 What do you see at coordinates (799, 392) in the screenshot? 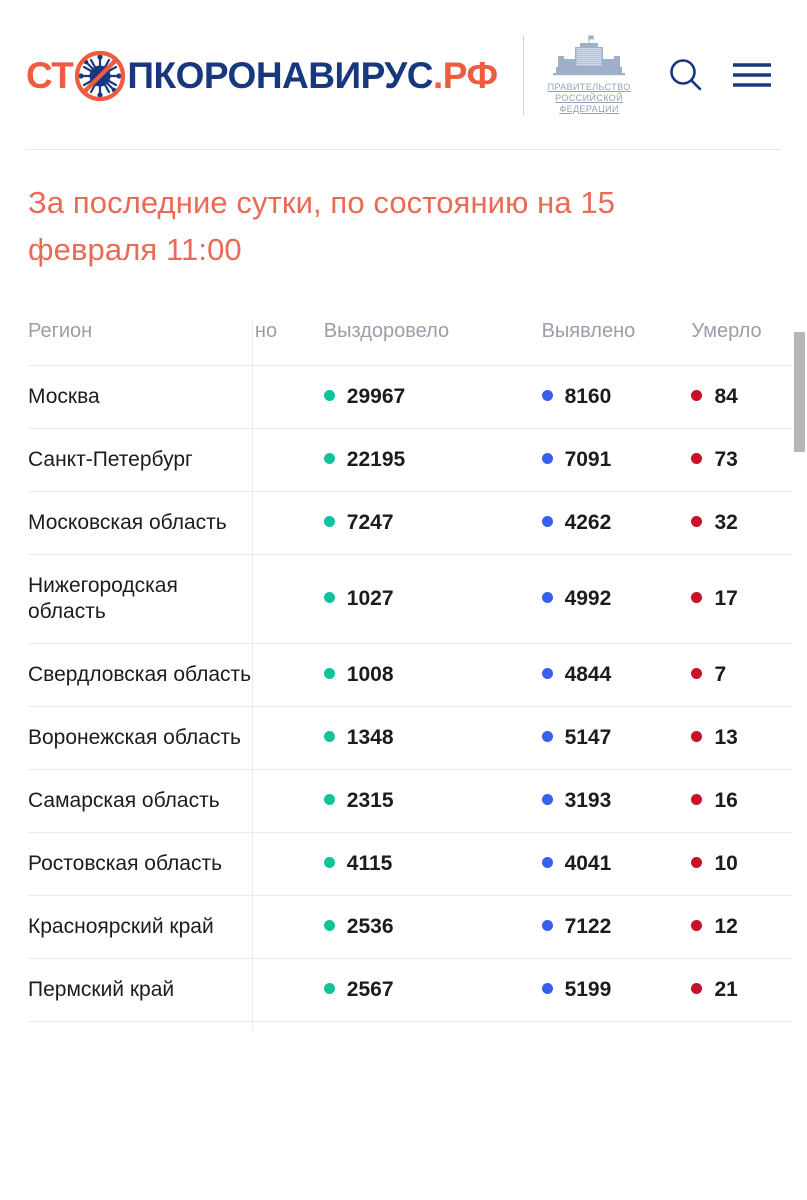
I see `vertical-scrollbar-thumb` at bounding box center [799, 392].